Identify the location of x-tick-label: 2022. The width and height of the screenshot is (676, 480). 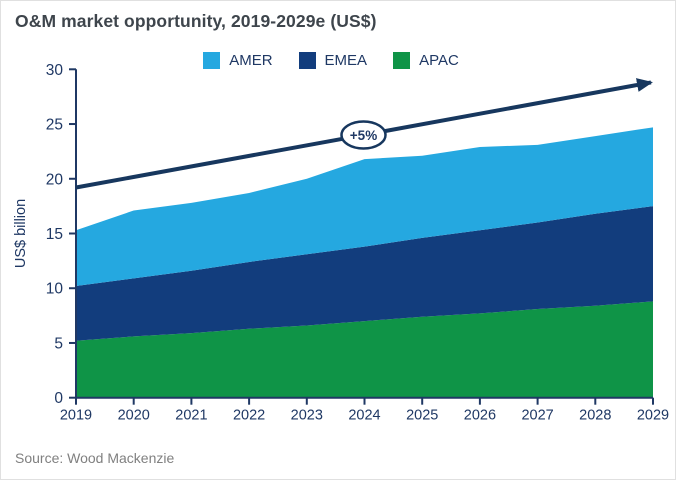
(249, 416).